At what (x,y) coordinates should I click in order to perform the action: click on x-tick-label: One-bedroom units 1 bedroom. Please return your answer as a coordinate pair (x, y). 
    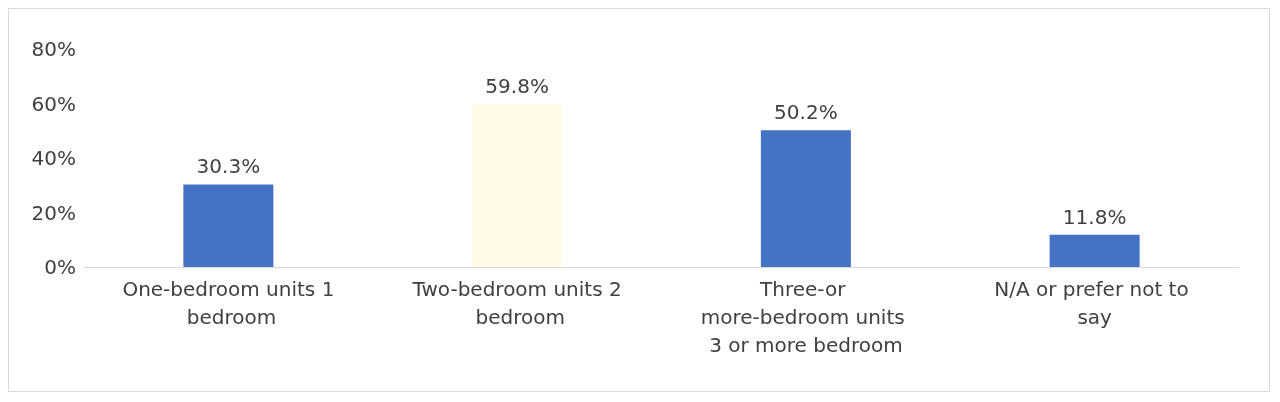
    Looking at the image, I should click on (228, 303).